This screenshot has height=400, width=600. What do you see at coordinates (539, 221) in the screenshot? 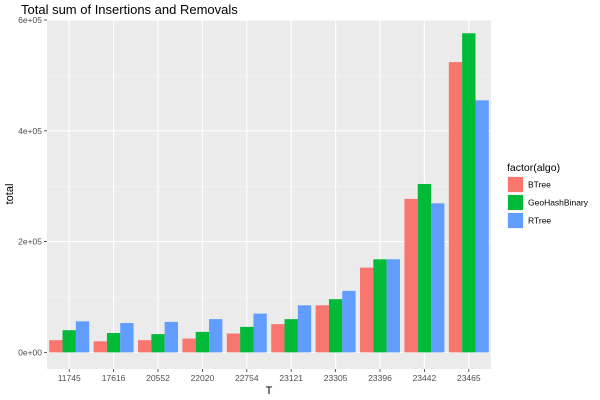
I see `legend-label-RTree: RTree` at bounding box center [539, 221].